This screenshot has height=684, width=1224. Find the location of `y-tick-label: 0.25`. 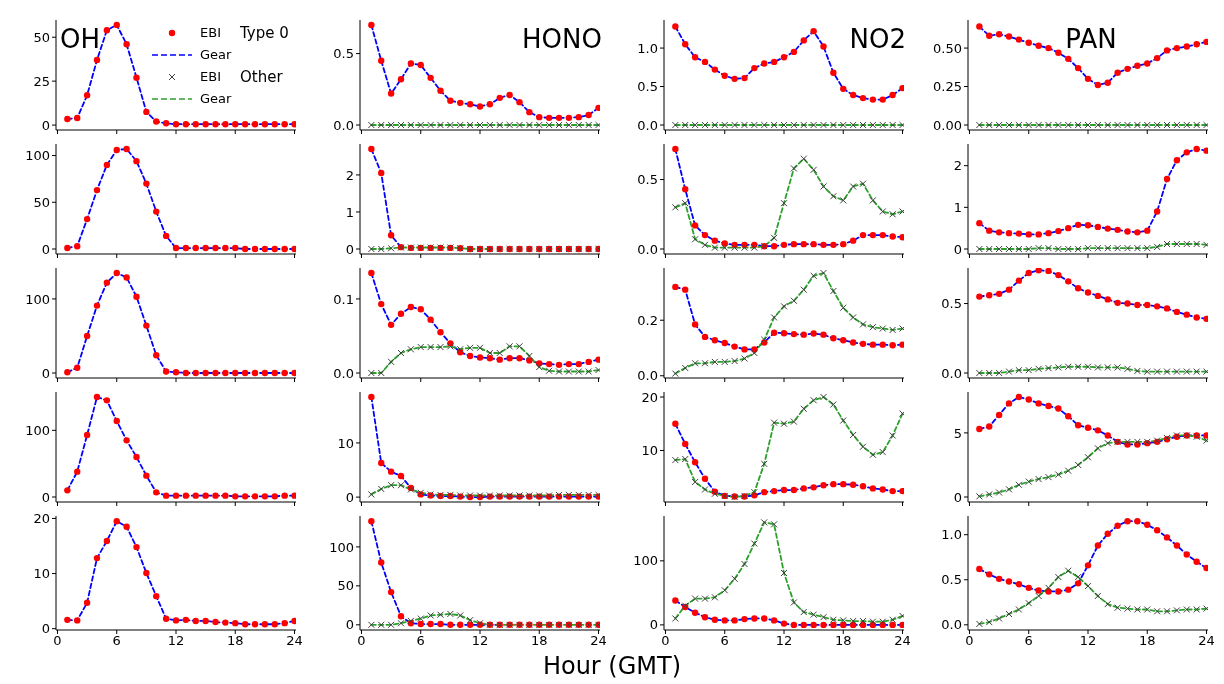

y-tick-label: 0.25 is located at coordinates (947, 87).